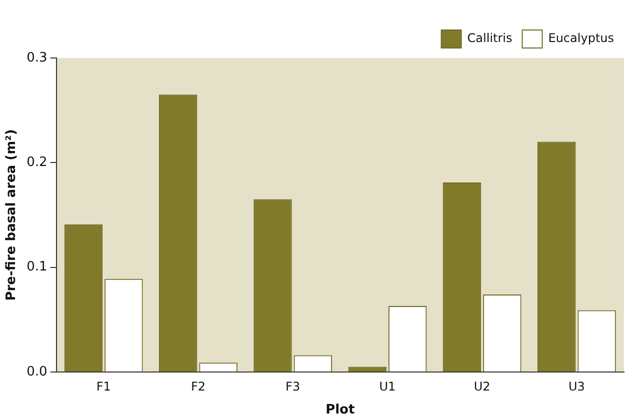 Image resolution: width=626 pixels, height=418 pixels. I want to click on y-tick-label: 0.3, so click(37, 58).